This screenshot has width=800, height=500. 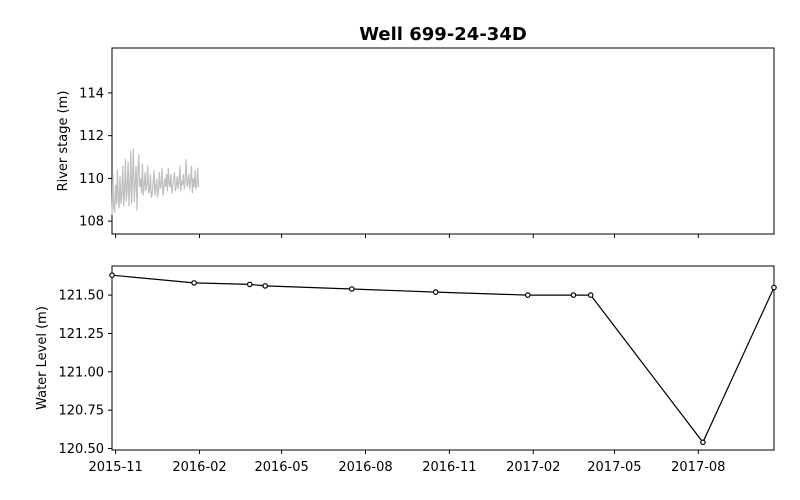 What do you see at coordinates (82, 296) in the screenshot?
I see `water-level-y-tick-label-4: 121.50` at bounding box center [82, 296].